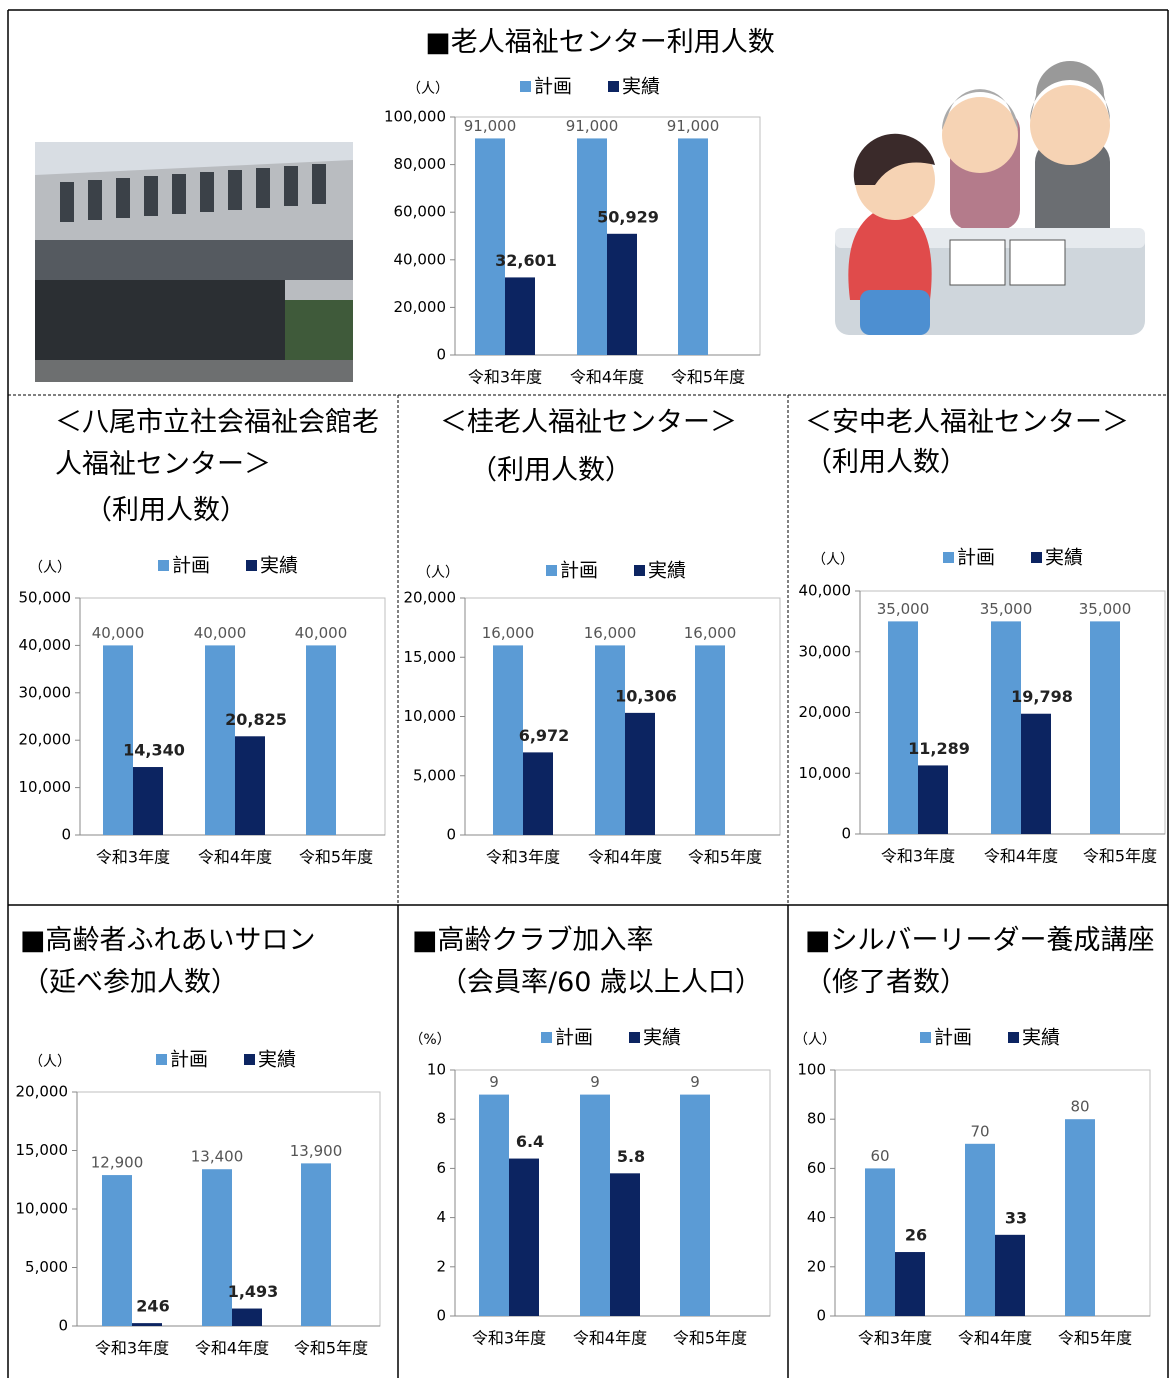  I want to click on actual-value-label: 32,601, so click(526, 260).